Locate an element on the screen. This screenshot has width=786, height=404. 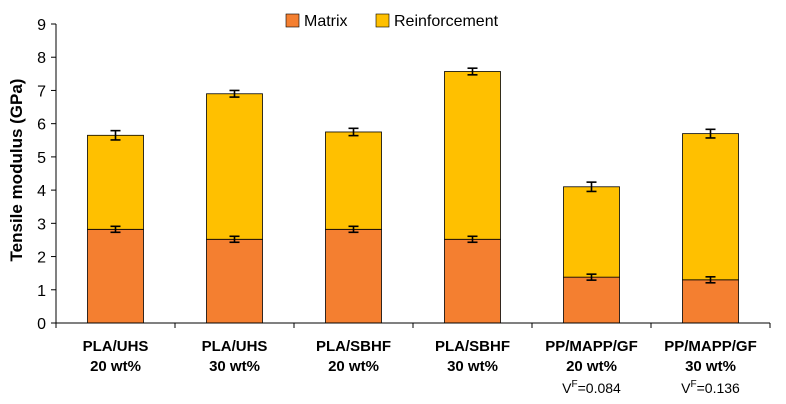
y-tick-label: 8 is located at coordinates (41, 58).